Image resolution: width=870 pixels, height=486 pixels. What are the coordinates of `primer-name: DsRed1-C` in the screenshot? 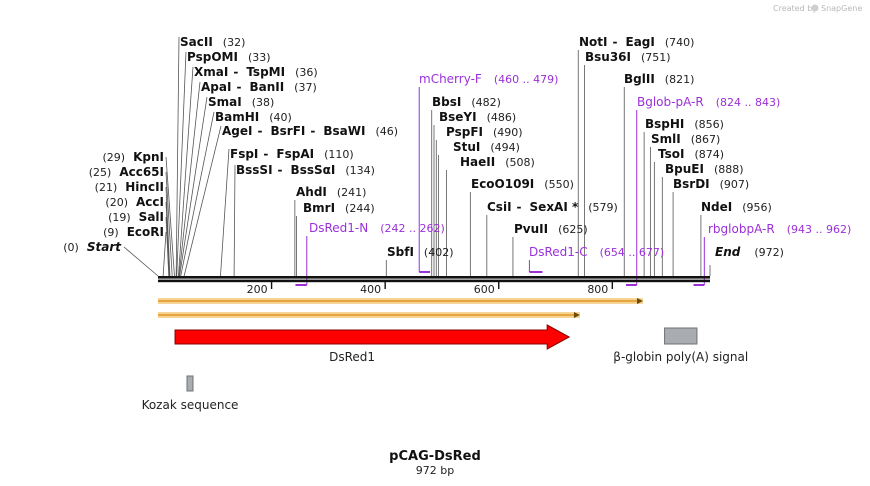 It's located at (558, 252).